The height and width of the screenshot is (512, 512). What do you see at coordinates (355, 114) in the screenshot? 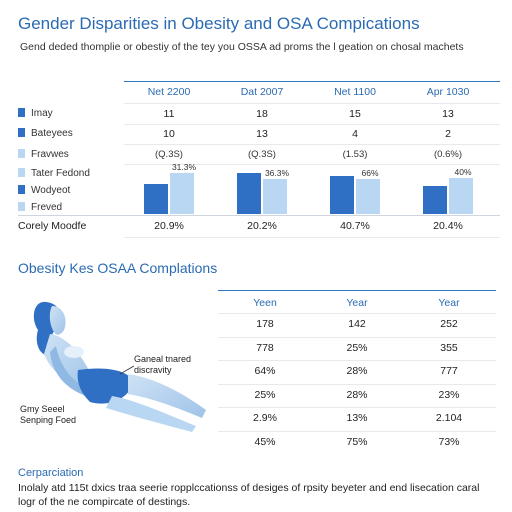
I see `table-cell: 15` at bounding box center [355, 114].